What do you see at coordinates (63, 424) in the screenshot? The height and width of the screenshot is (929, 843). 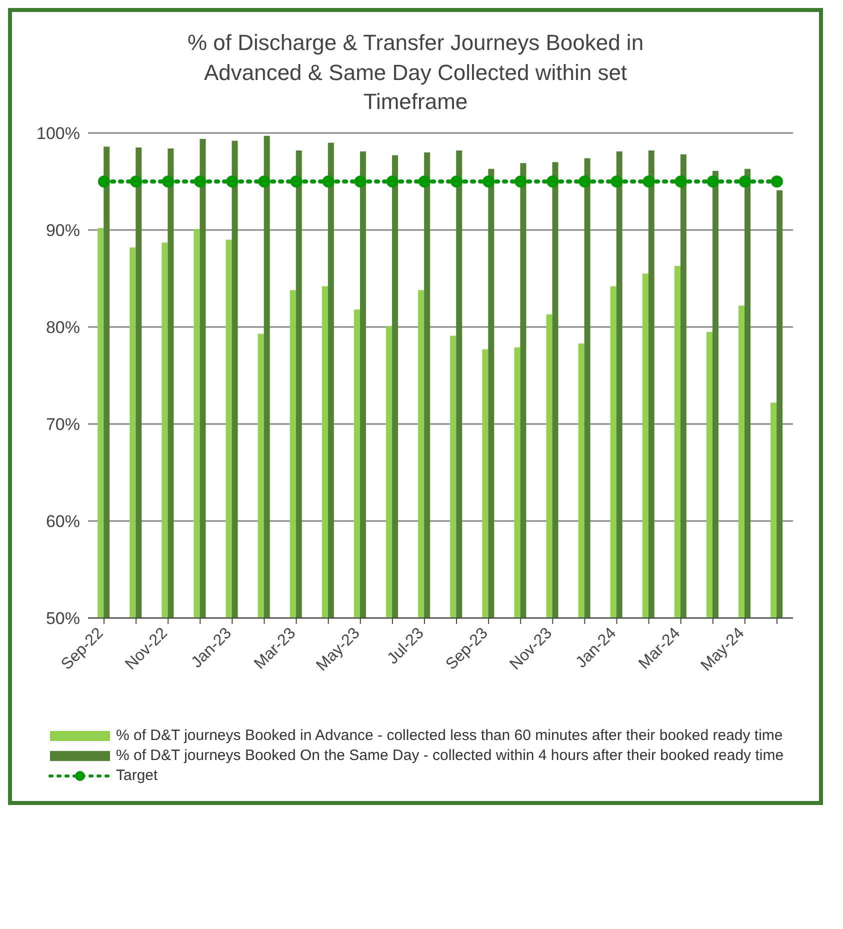 I see `y-tick-label: 70%` at bounding box center [63, 424].